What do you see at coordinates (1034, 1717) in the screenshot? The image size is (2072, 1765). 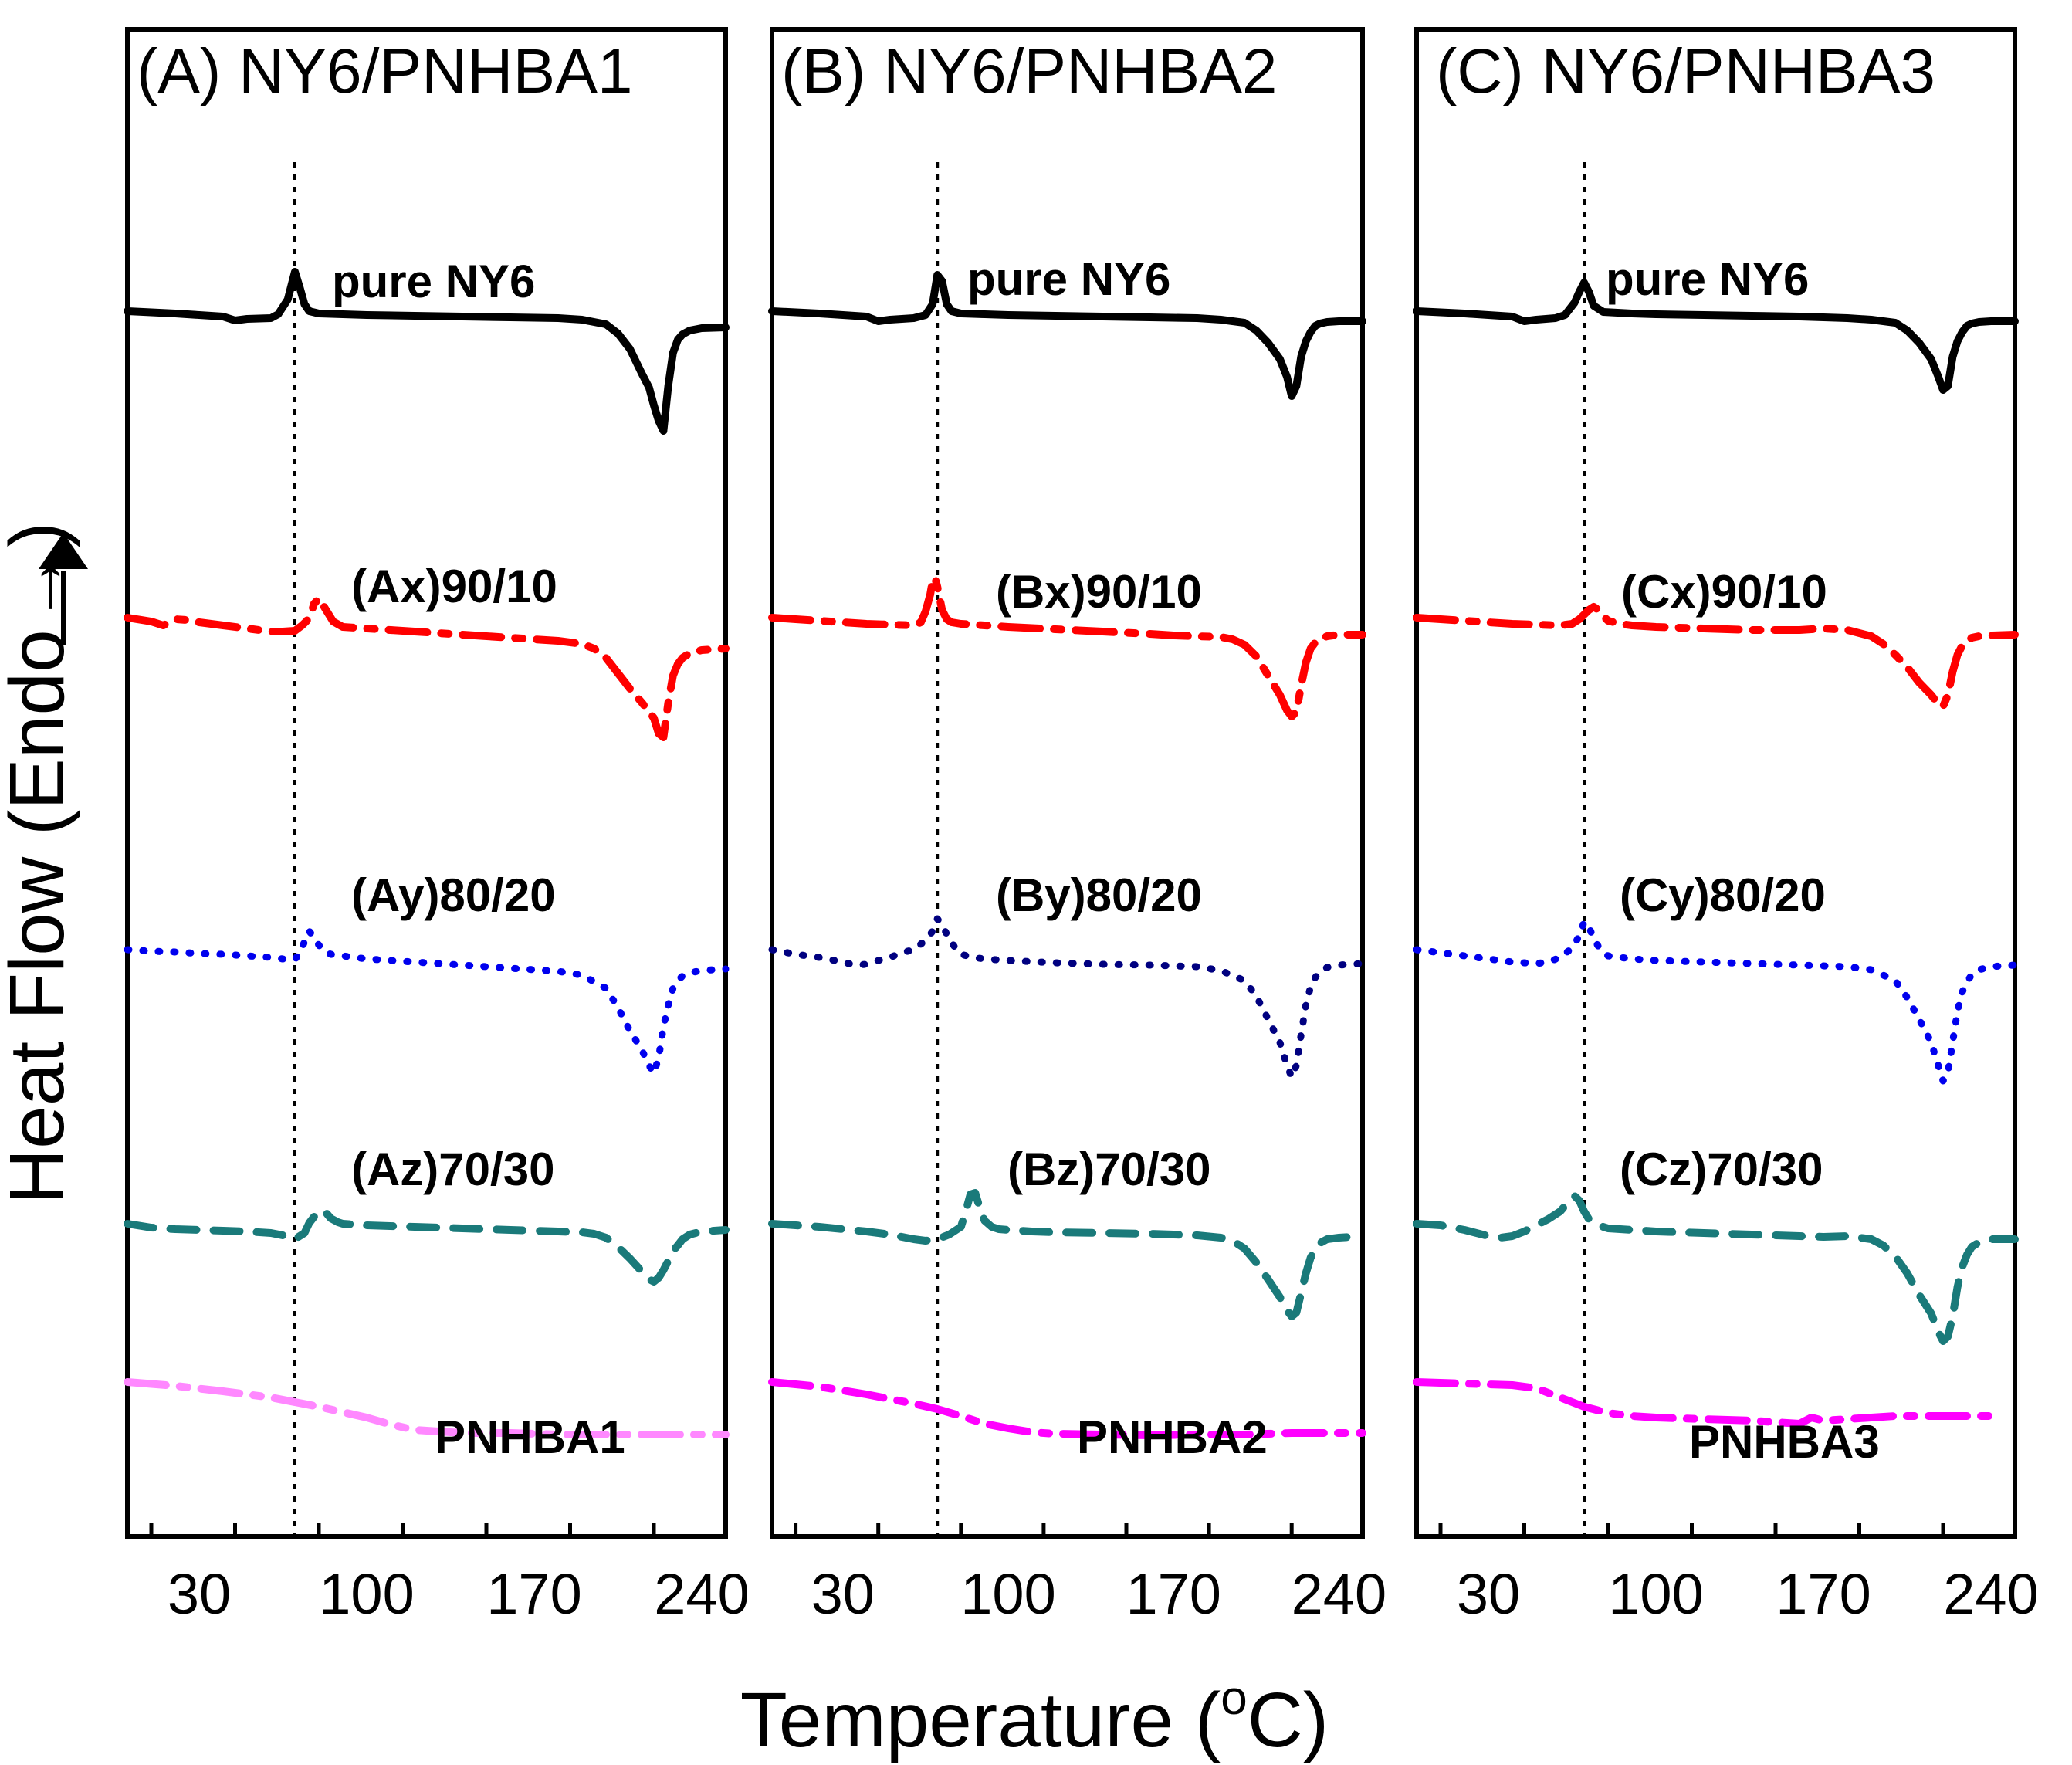 I see `x-axis-label: Temperature (oC)` at bounding box center [1034, 1717].